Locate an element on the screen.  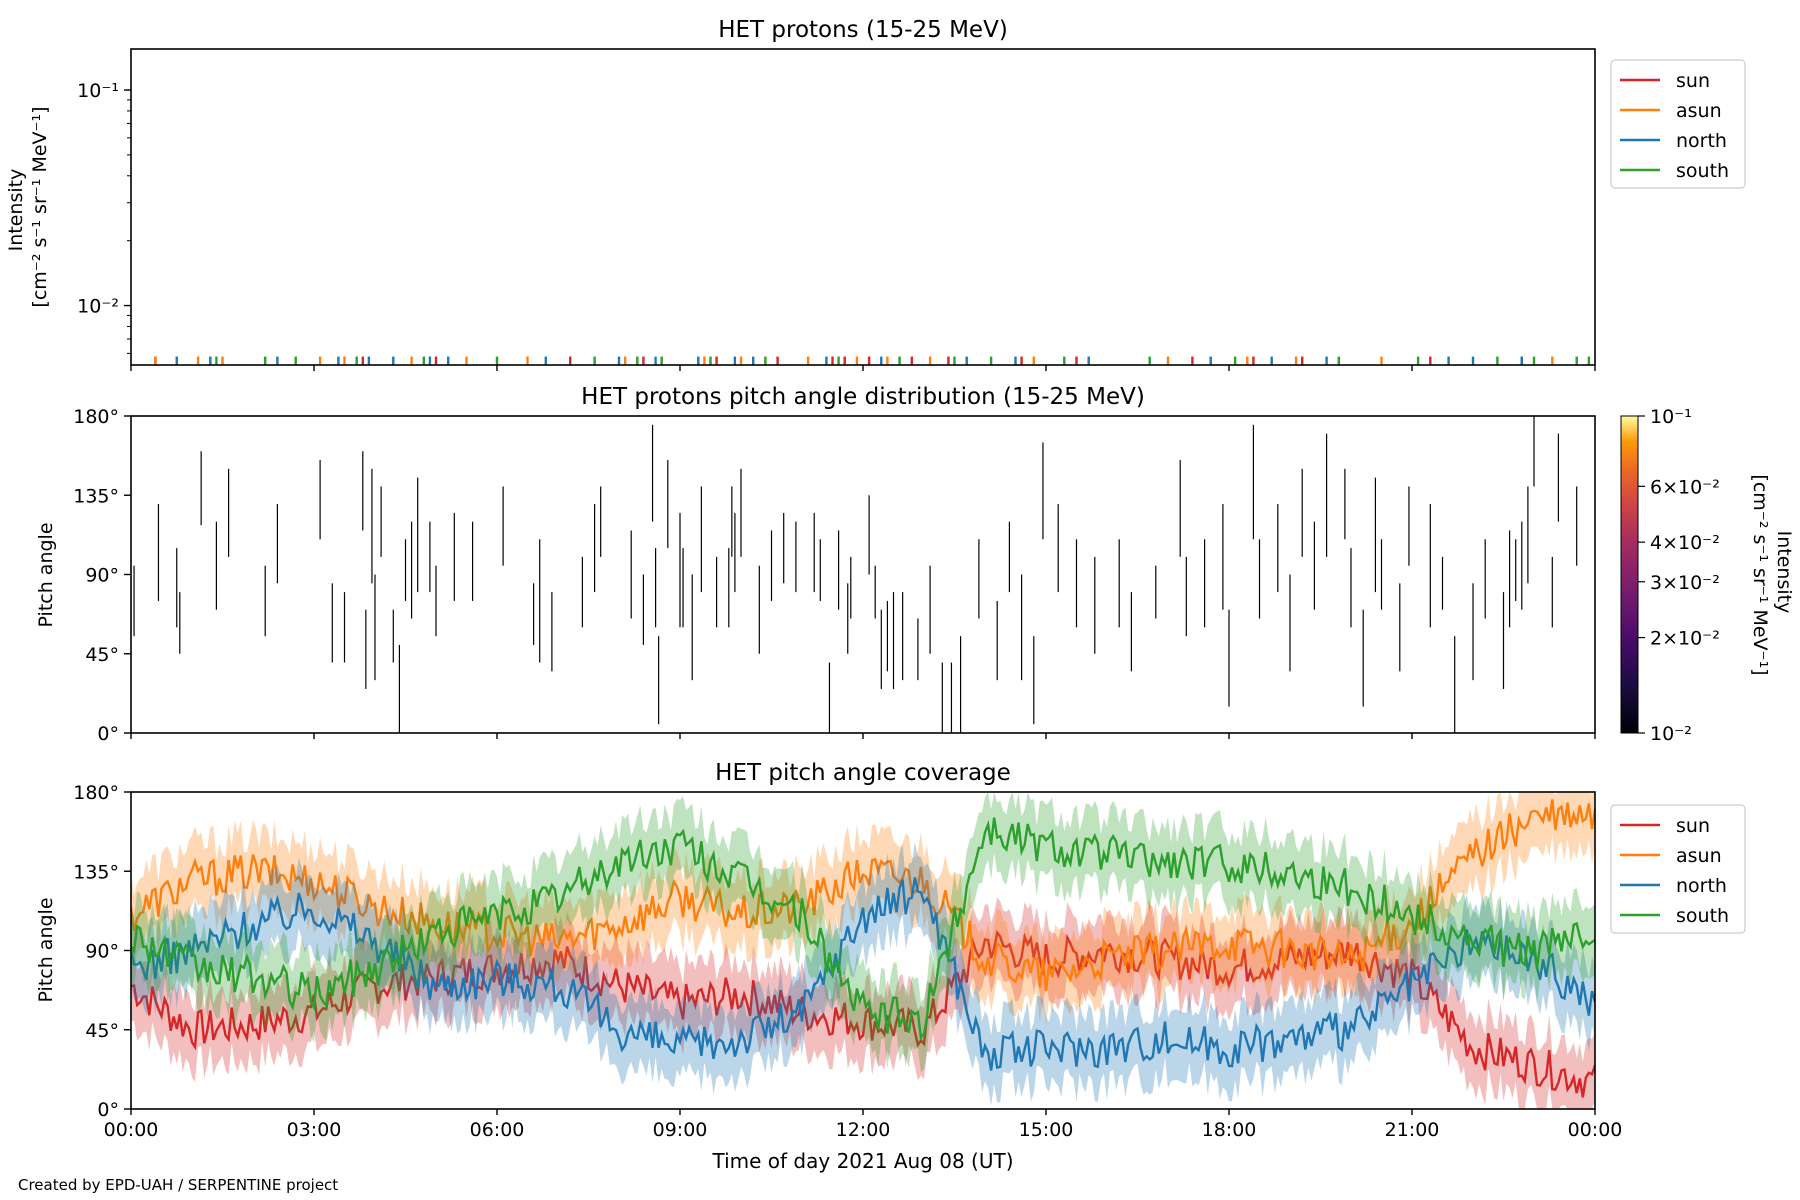
x-tick-label: 09:00 is located at coordinates (680, 1130).